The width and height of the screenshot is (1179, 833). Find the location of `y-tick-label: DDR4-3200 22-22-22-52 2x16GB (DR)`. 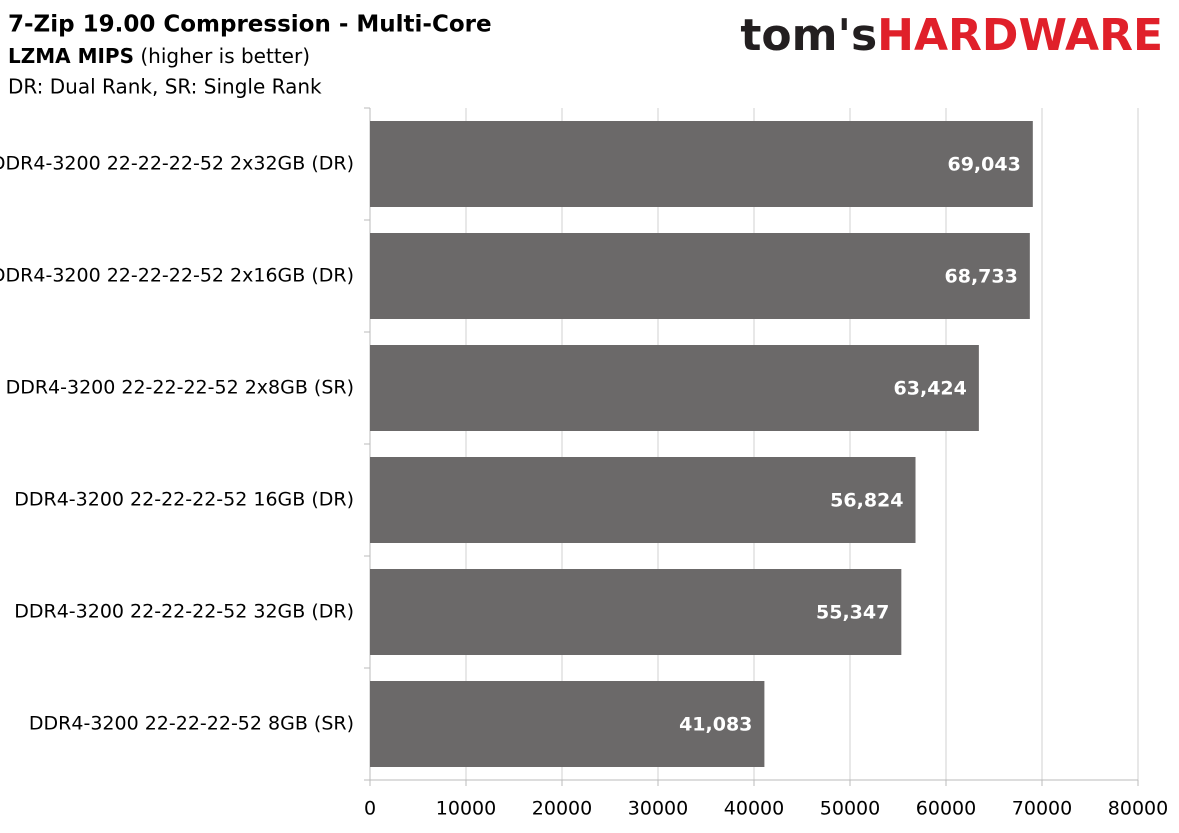

y-tick-label: DDR4-3200 22-22-22-52 2x16GB (DR) is located at coordinates (177, 276).